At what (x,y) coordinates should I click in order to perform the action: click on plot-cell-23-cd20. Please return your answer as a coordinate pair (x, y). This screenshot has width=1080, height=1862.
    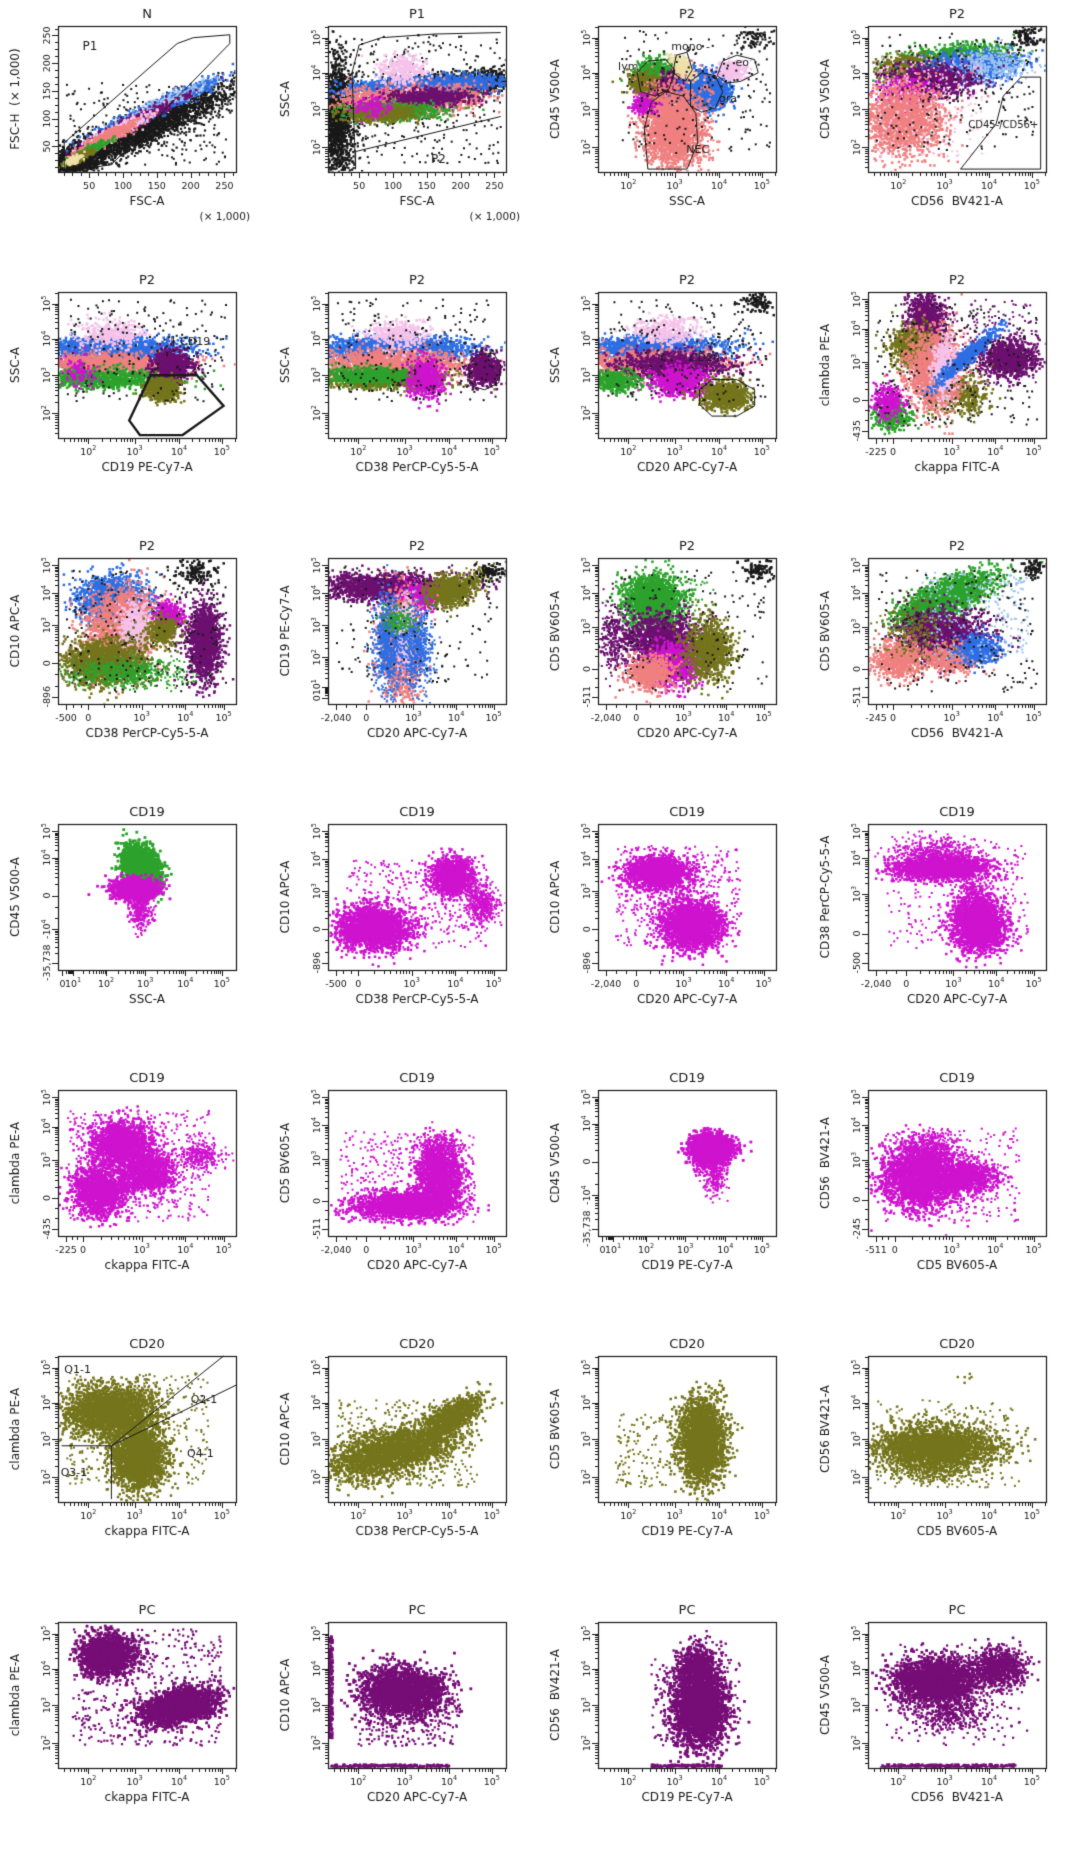
    Looking at the image, I should click on (675, 1463).